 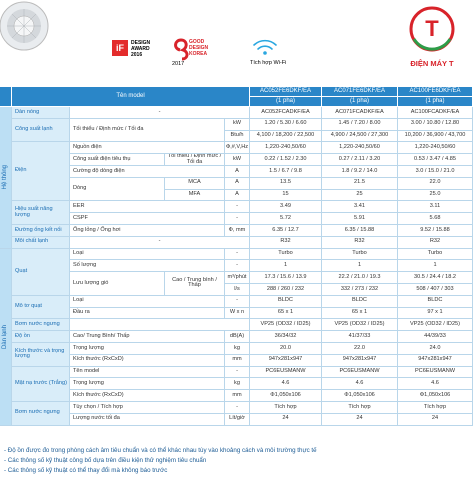 I want to click on model-phase-text: (1 pha), so click(x=359, y=100).